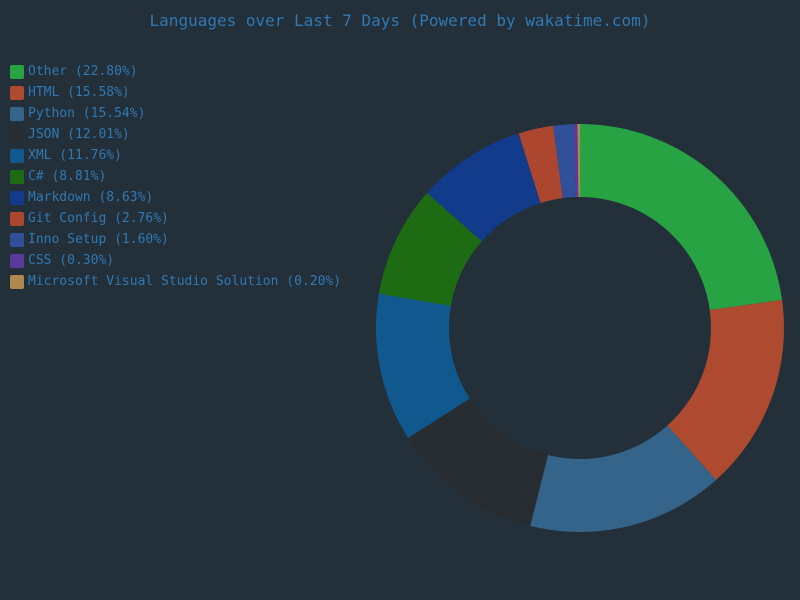 The image size is (800, 600). Describe the element at coordinates (17, 260) in the screenshot. I see `legend-swatch-css` at that location.